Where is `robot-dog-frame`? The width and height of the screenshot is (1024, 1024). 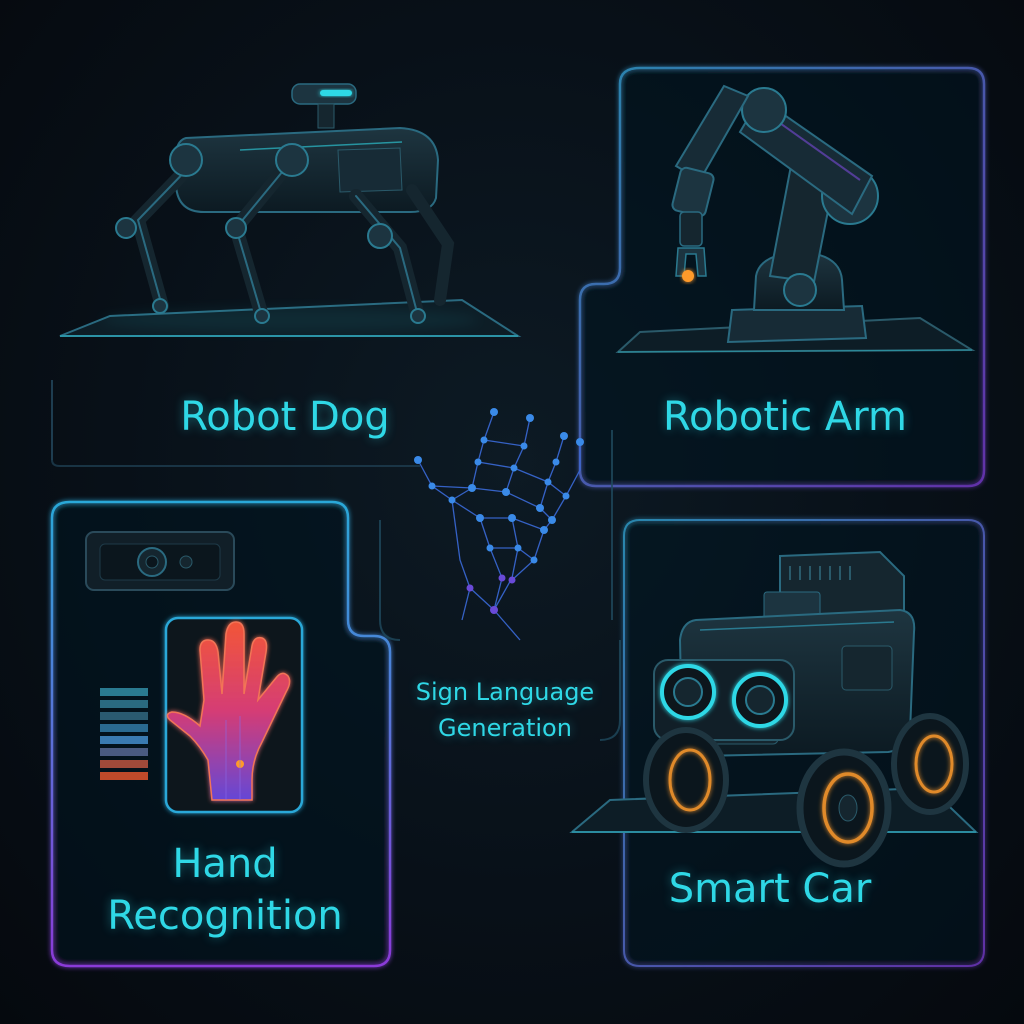 robot-dog-frame is located at coordinates (235, 423).